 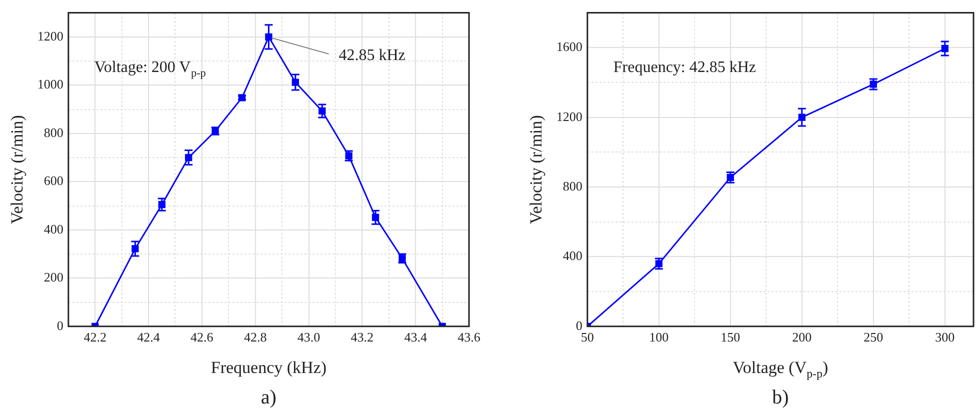 What do you see at coordinates (95, 337) in the screenshot?
I see `x-tick-label: 42.2` at bounding box center [95, 337].